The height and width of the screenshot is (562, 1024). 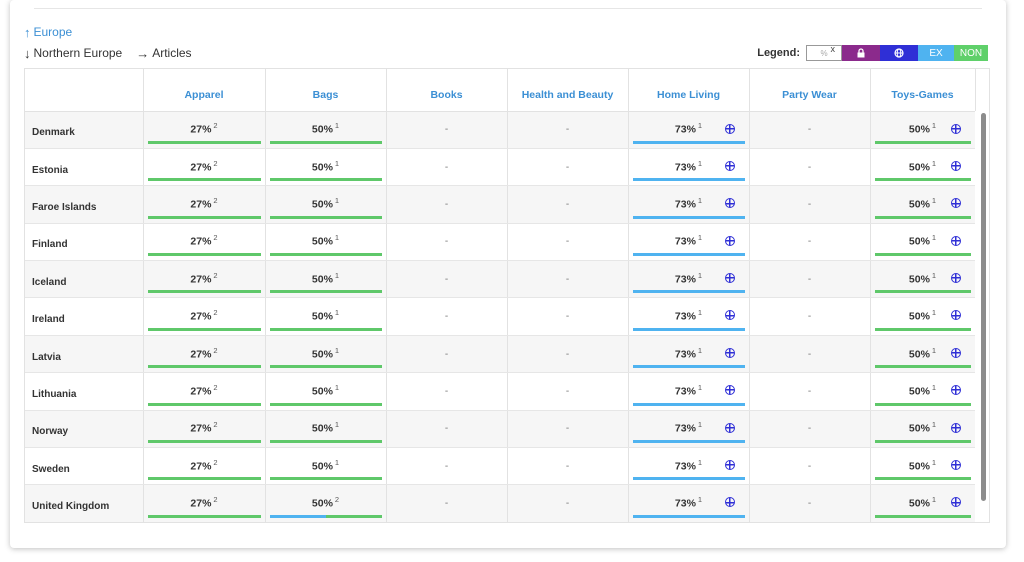 What do you see at coordinates (84, 242) in the screenshot?
I see `row-country: Finland` at bounding box center [84, 242].